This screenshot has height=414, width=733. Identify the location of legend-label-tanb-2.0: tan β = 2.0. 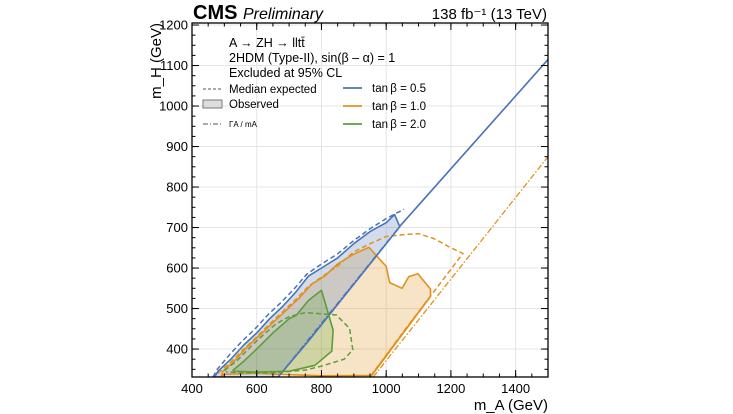
(399, 125).